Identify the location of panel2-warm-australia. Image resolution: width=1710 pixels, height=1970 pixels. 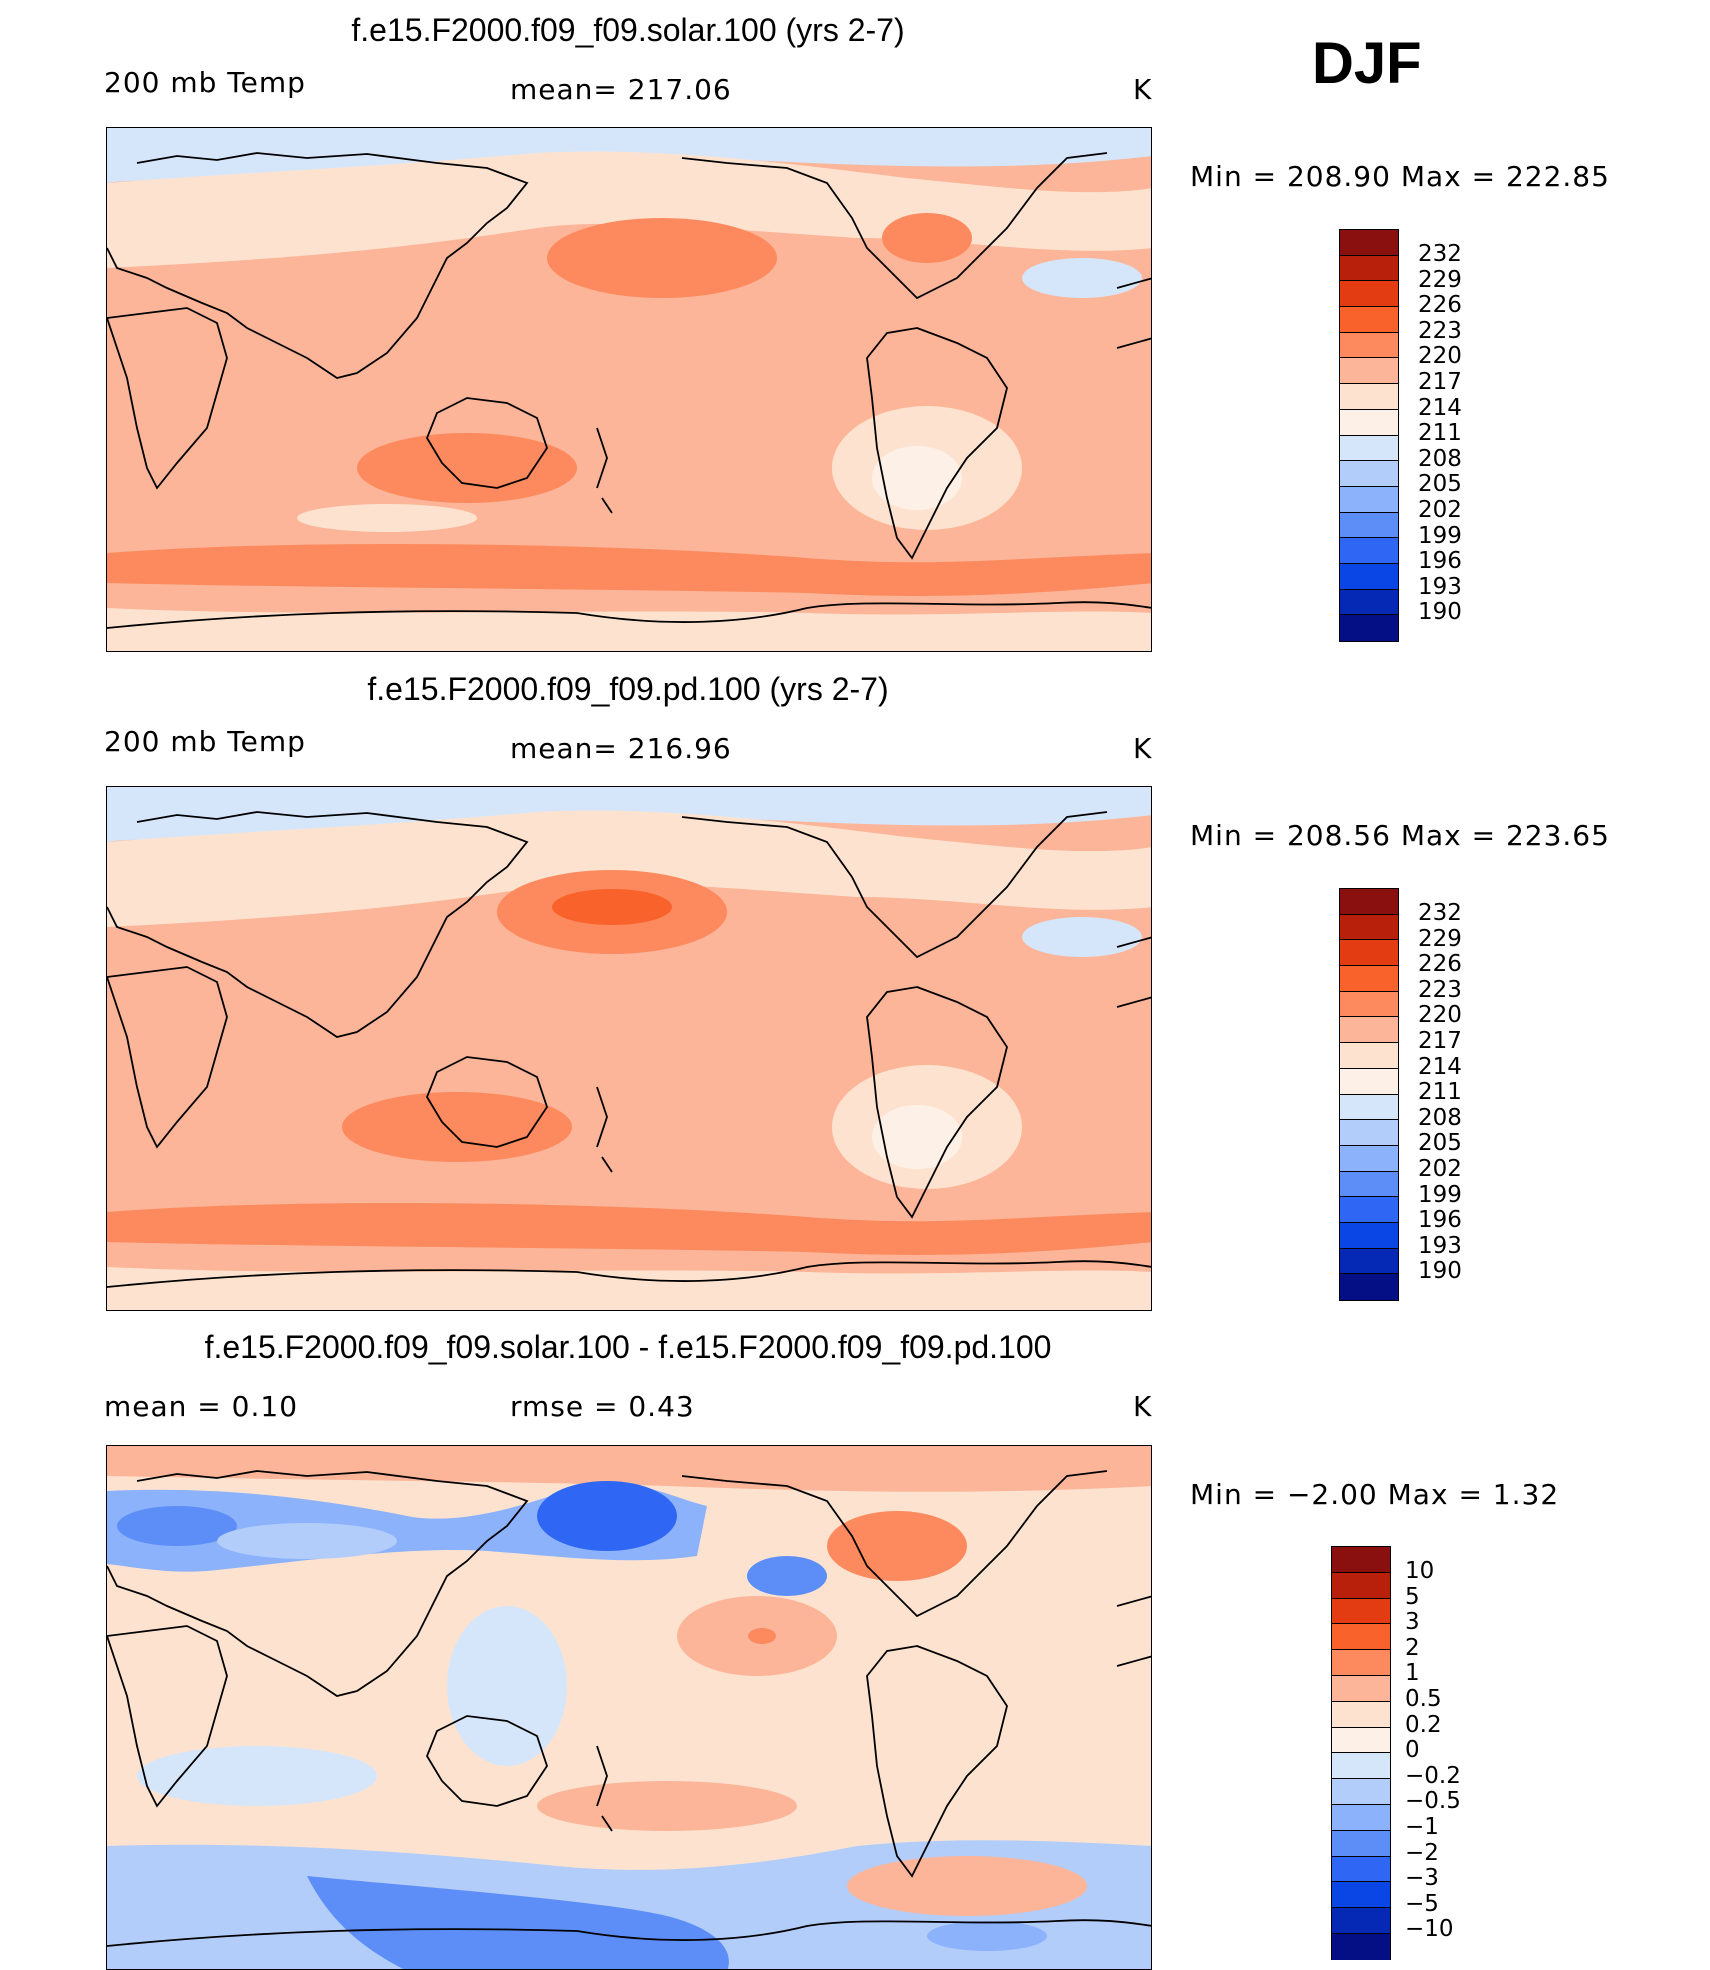
(457, 1127).